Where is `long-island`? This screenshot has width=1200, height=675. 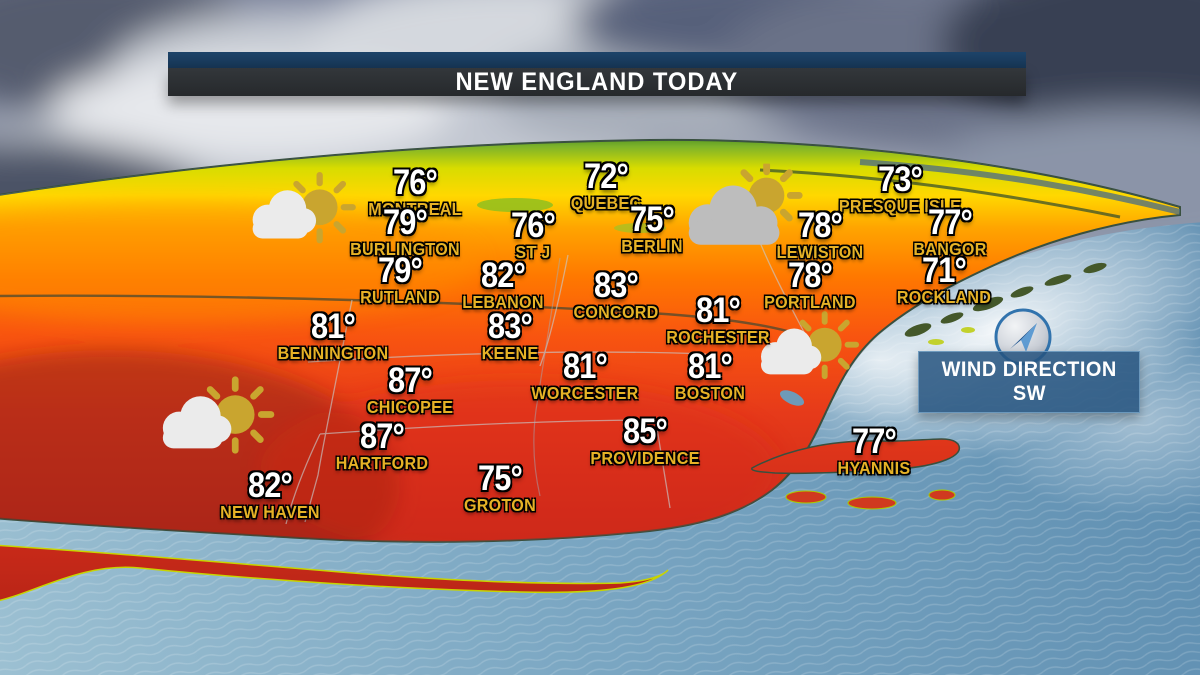
long-island is located at coordinates (334, 573).